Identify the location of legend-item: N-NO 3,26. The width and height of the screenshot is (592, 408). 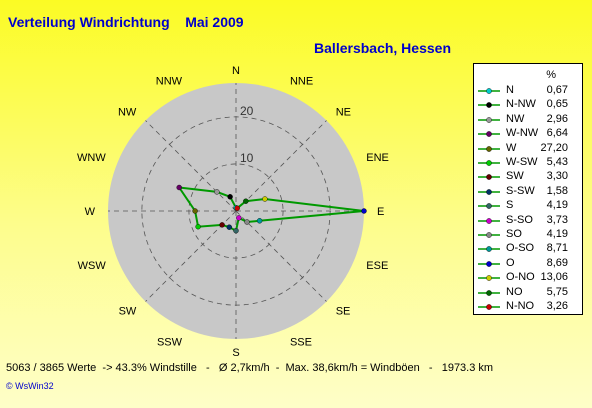
(528, 307).